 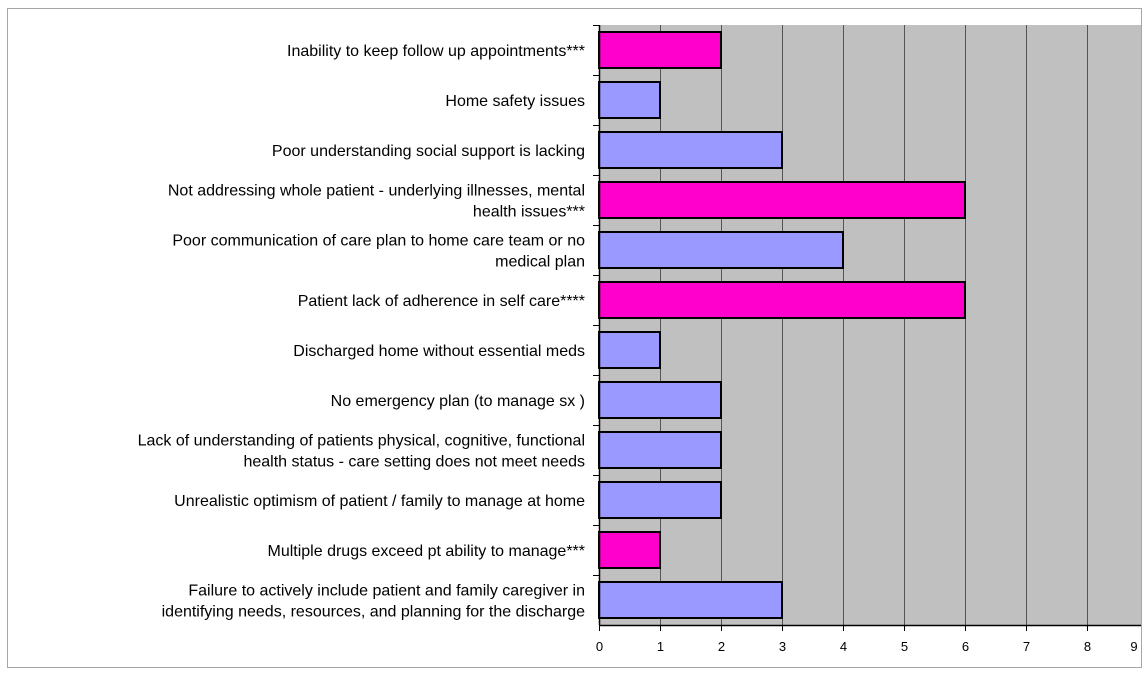 What do you see at coordinates (540, 262) in the screenshot?
I see `category-label: medical plan` at bounding box center [540, 262].